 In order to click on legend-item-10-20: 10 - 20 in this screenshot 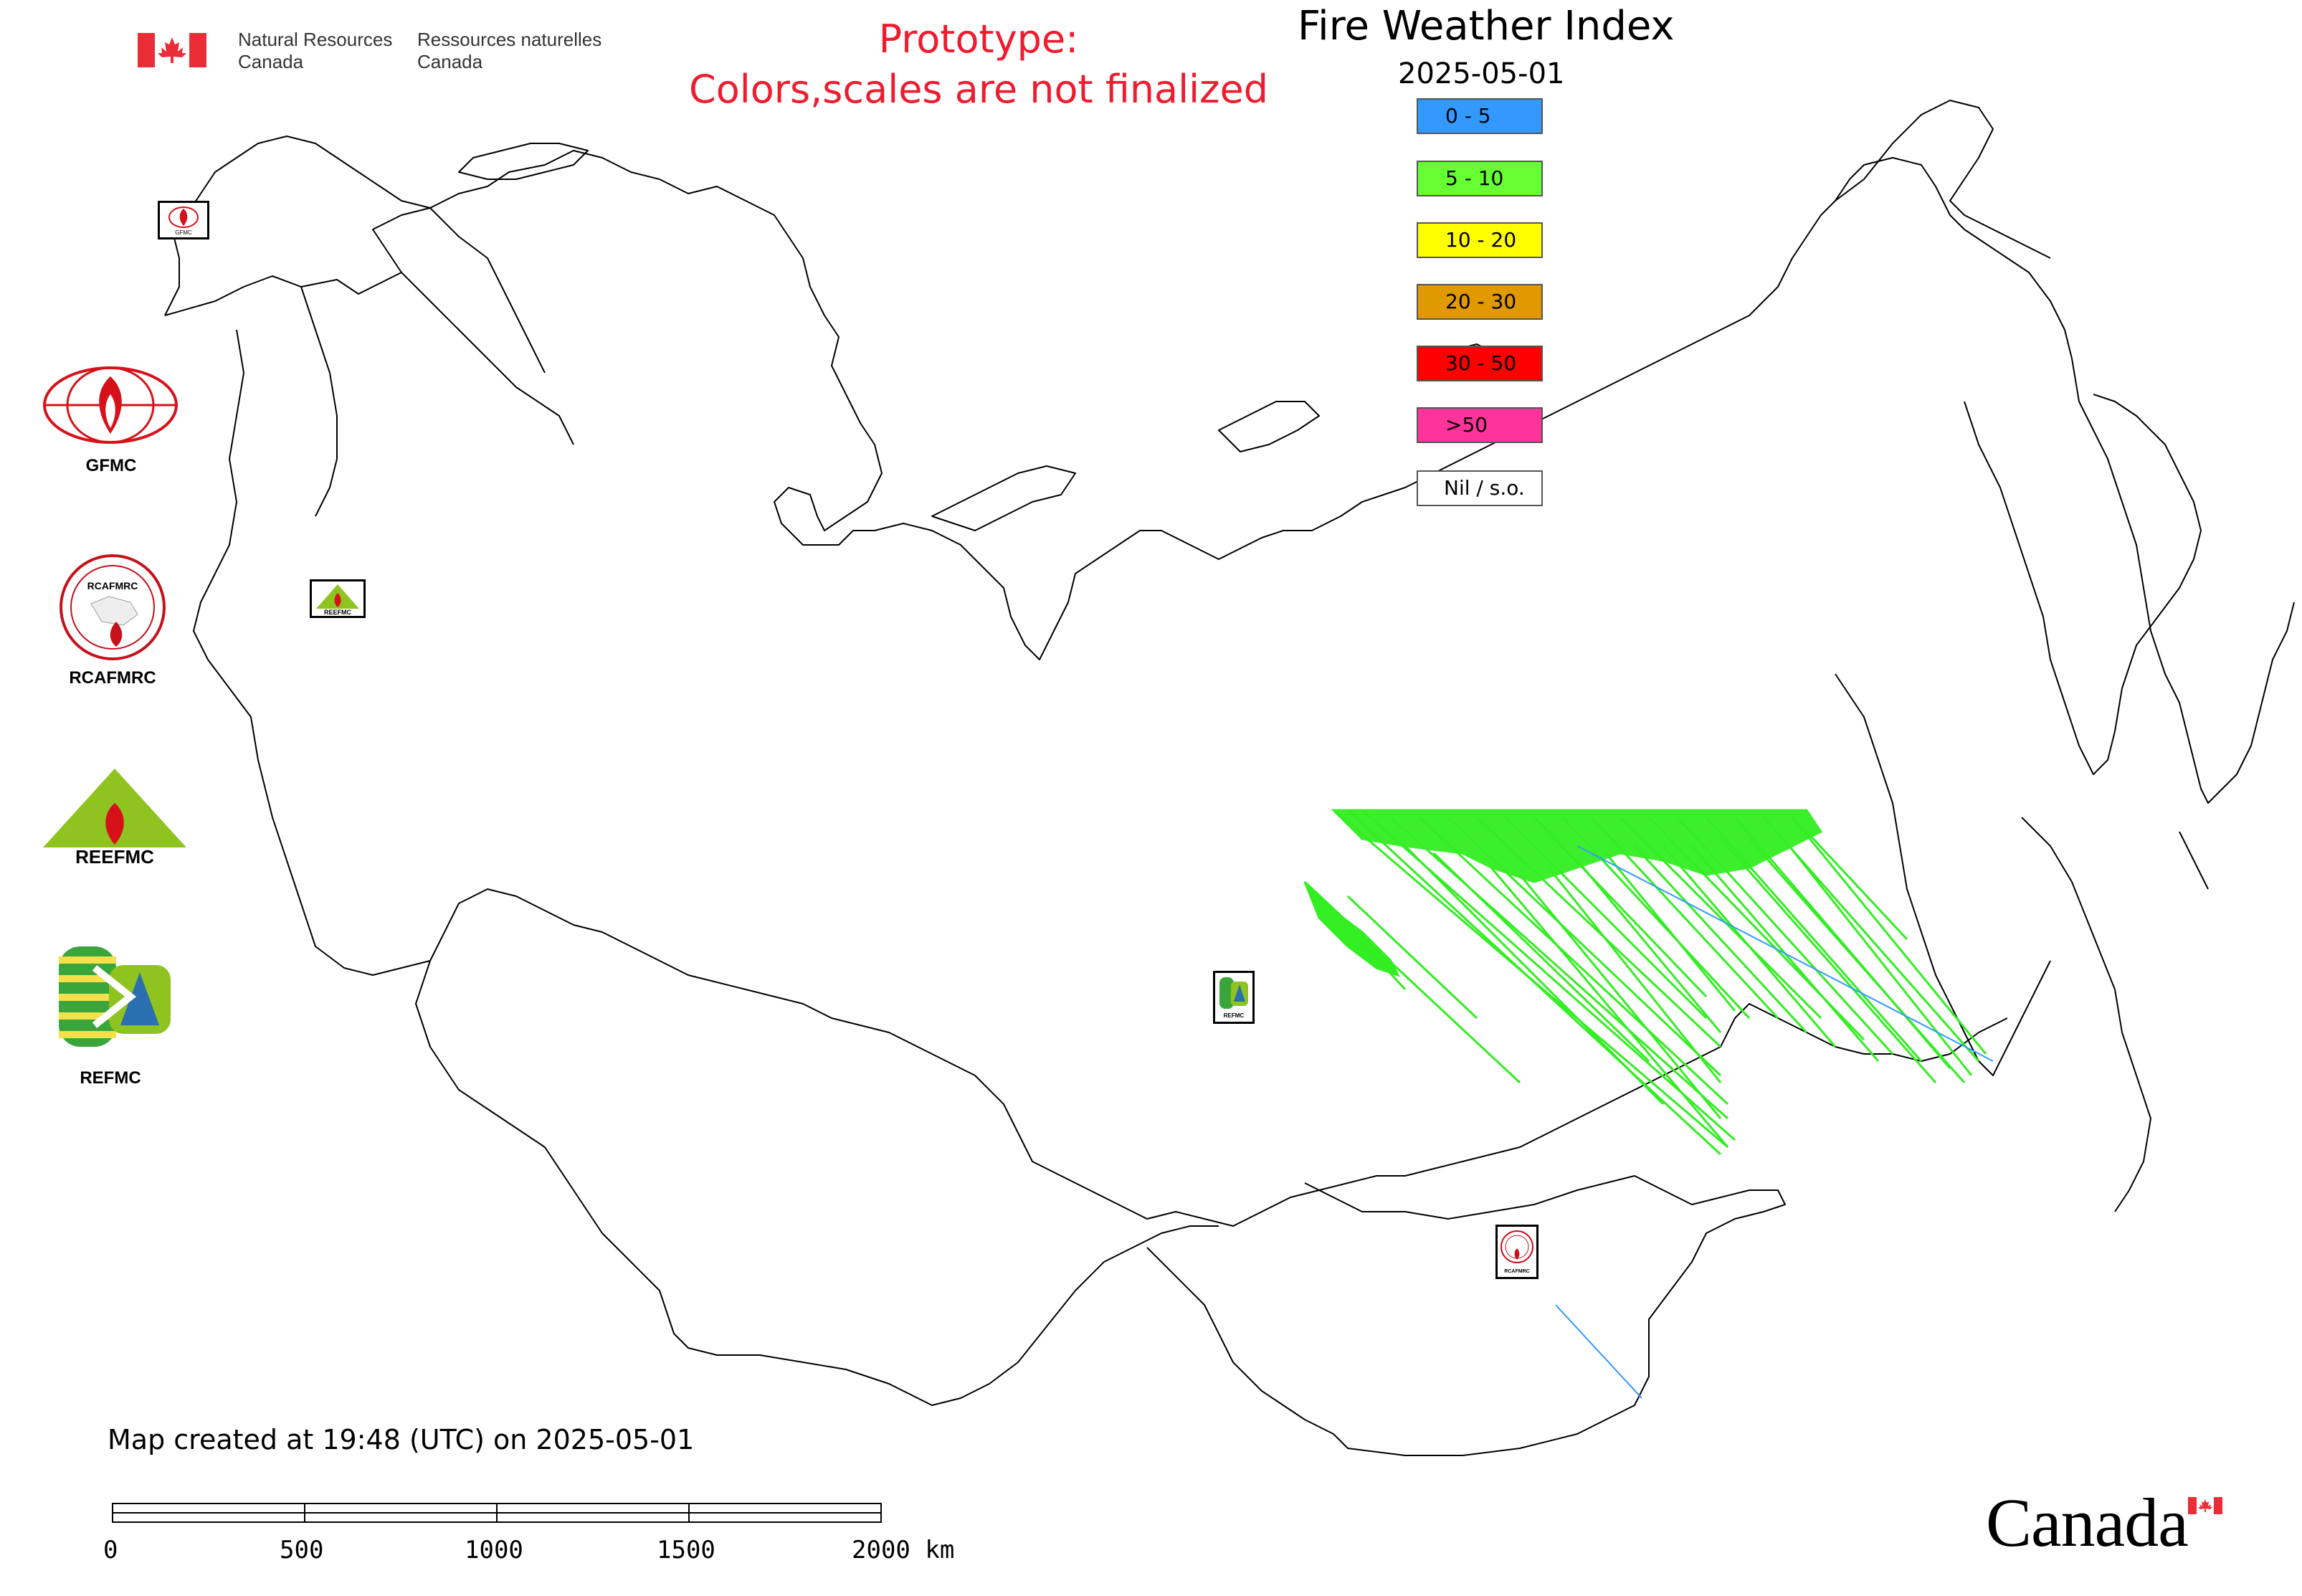, I will do `click(1480, 240)`.